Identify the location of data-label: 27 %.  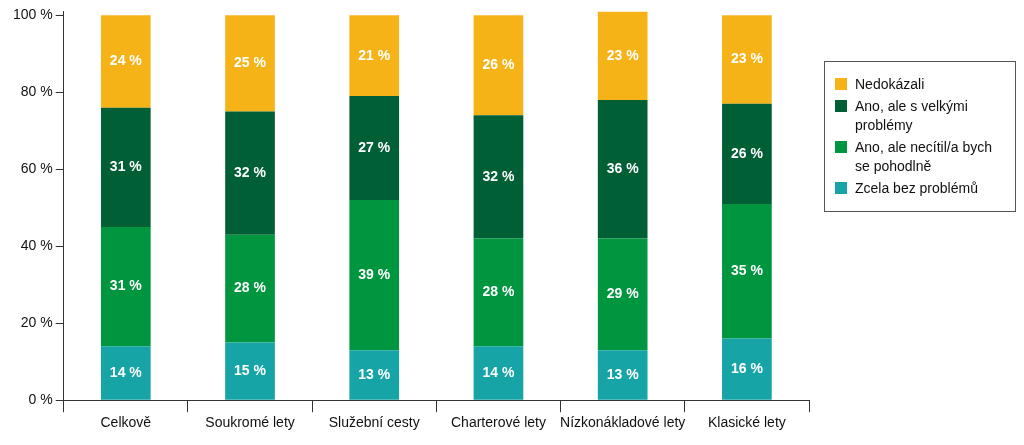
(374, 146).